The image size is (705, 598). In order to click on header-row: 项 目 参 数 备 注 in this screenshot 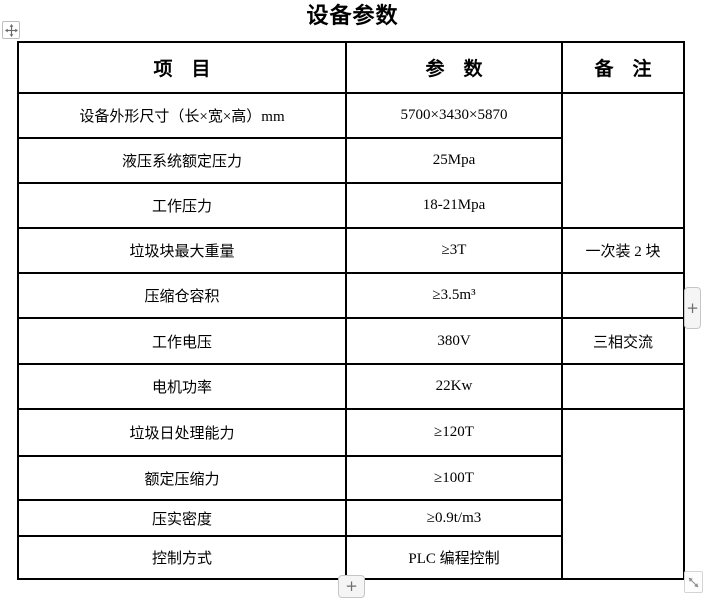, I will do `click(351, 67)`.